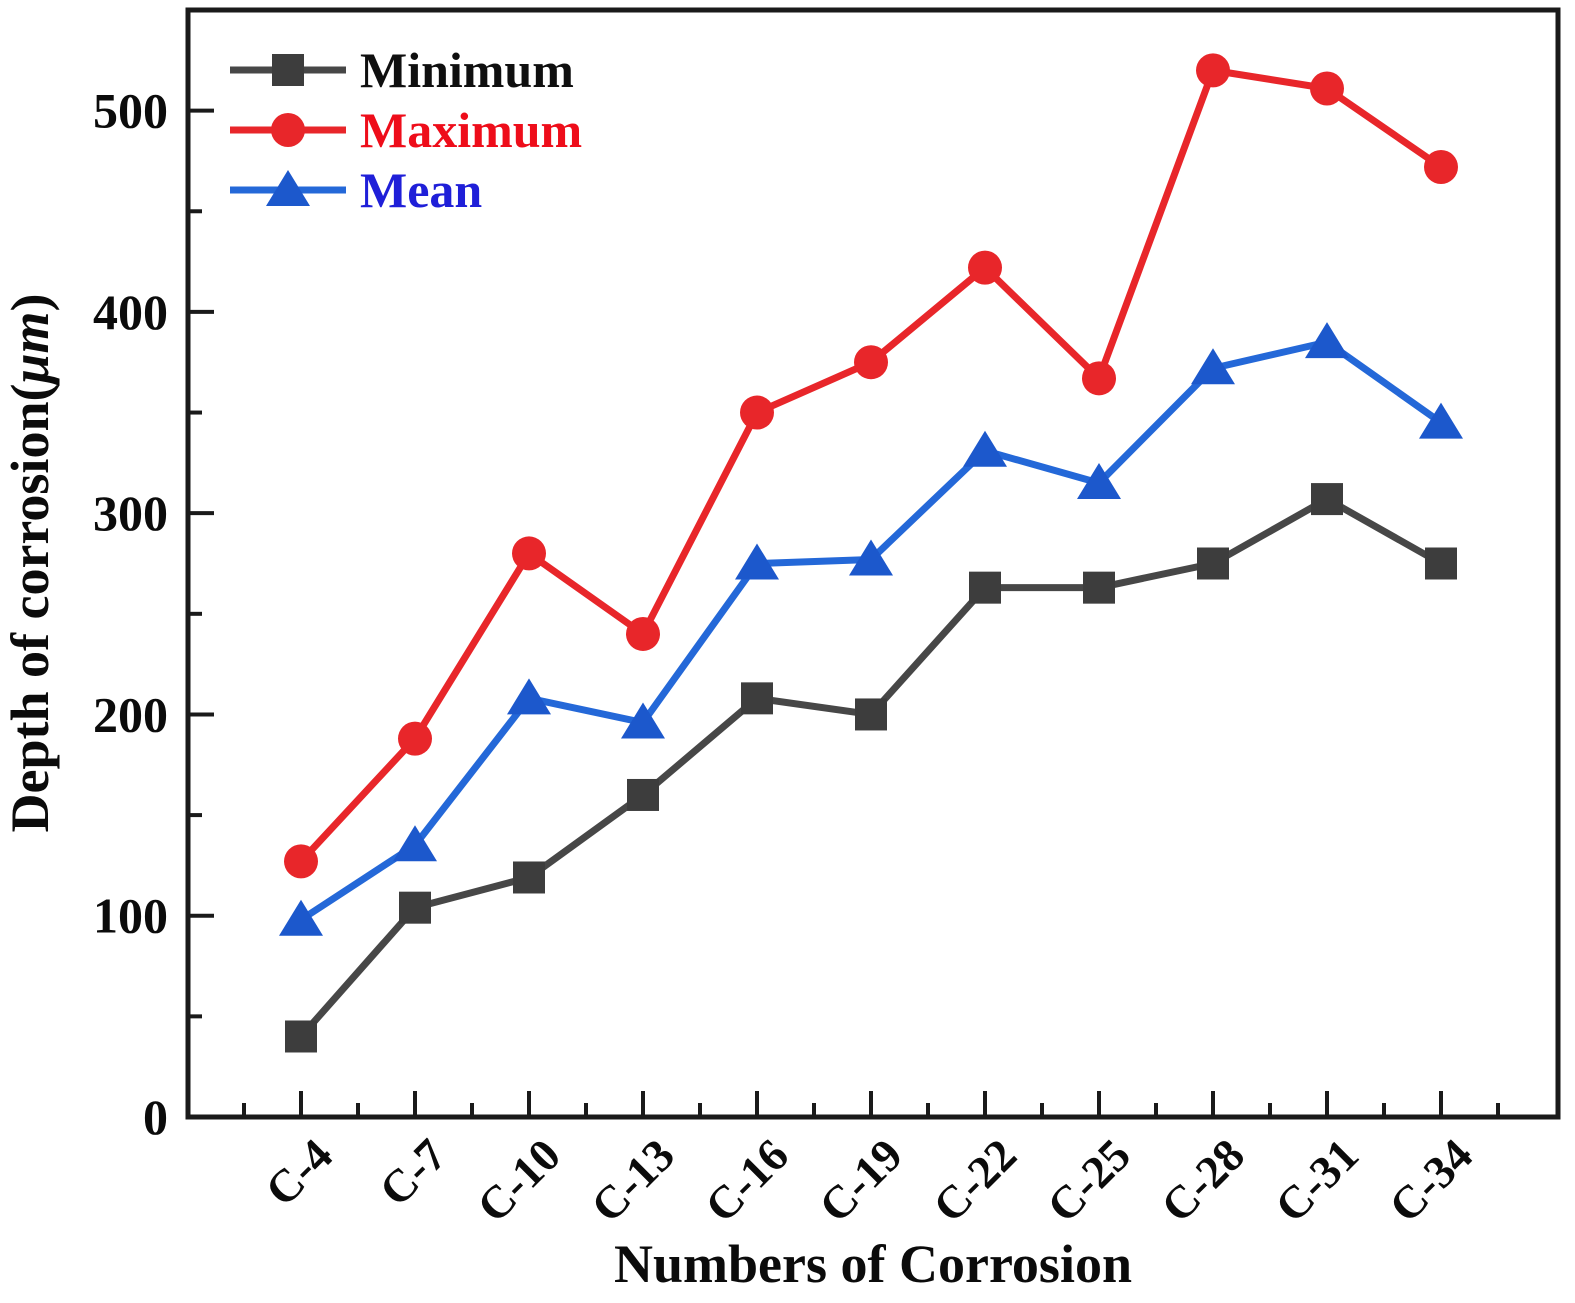  Describe the element at coordinates (288, 188) in the screenshot. I see `legend-mean-marker` at that location.